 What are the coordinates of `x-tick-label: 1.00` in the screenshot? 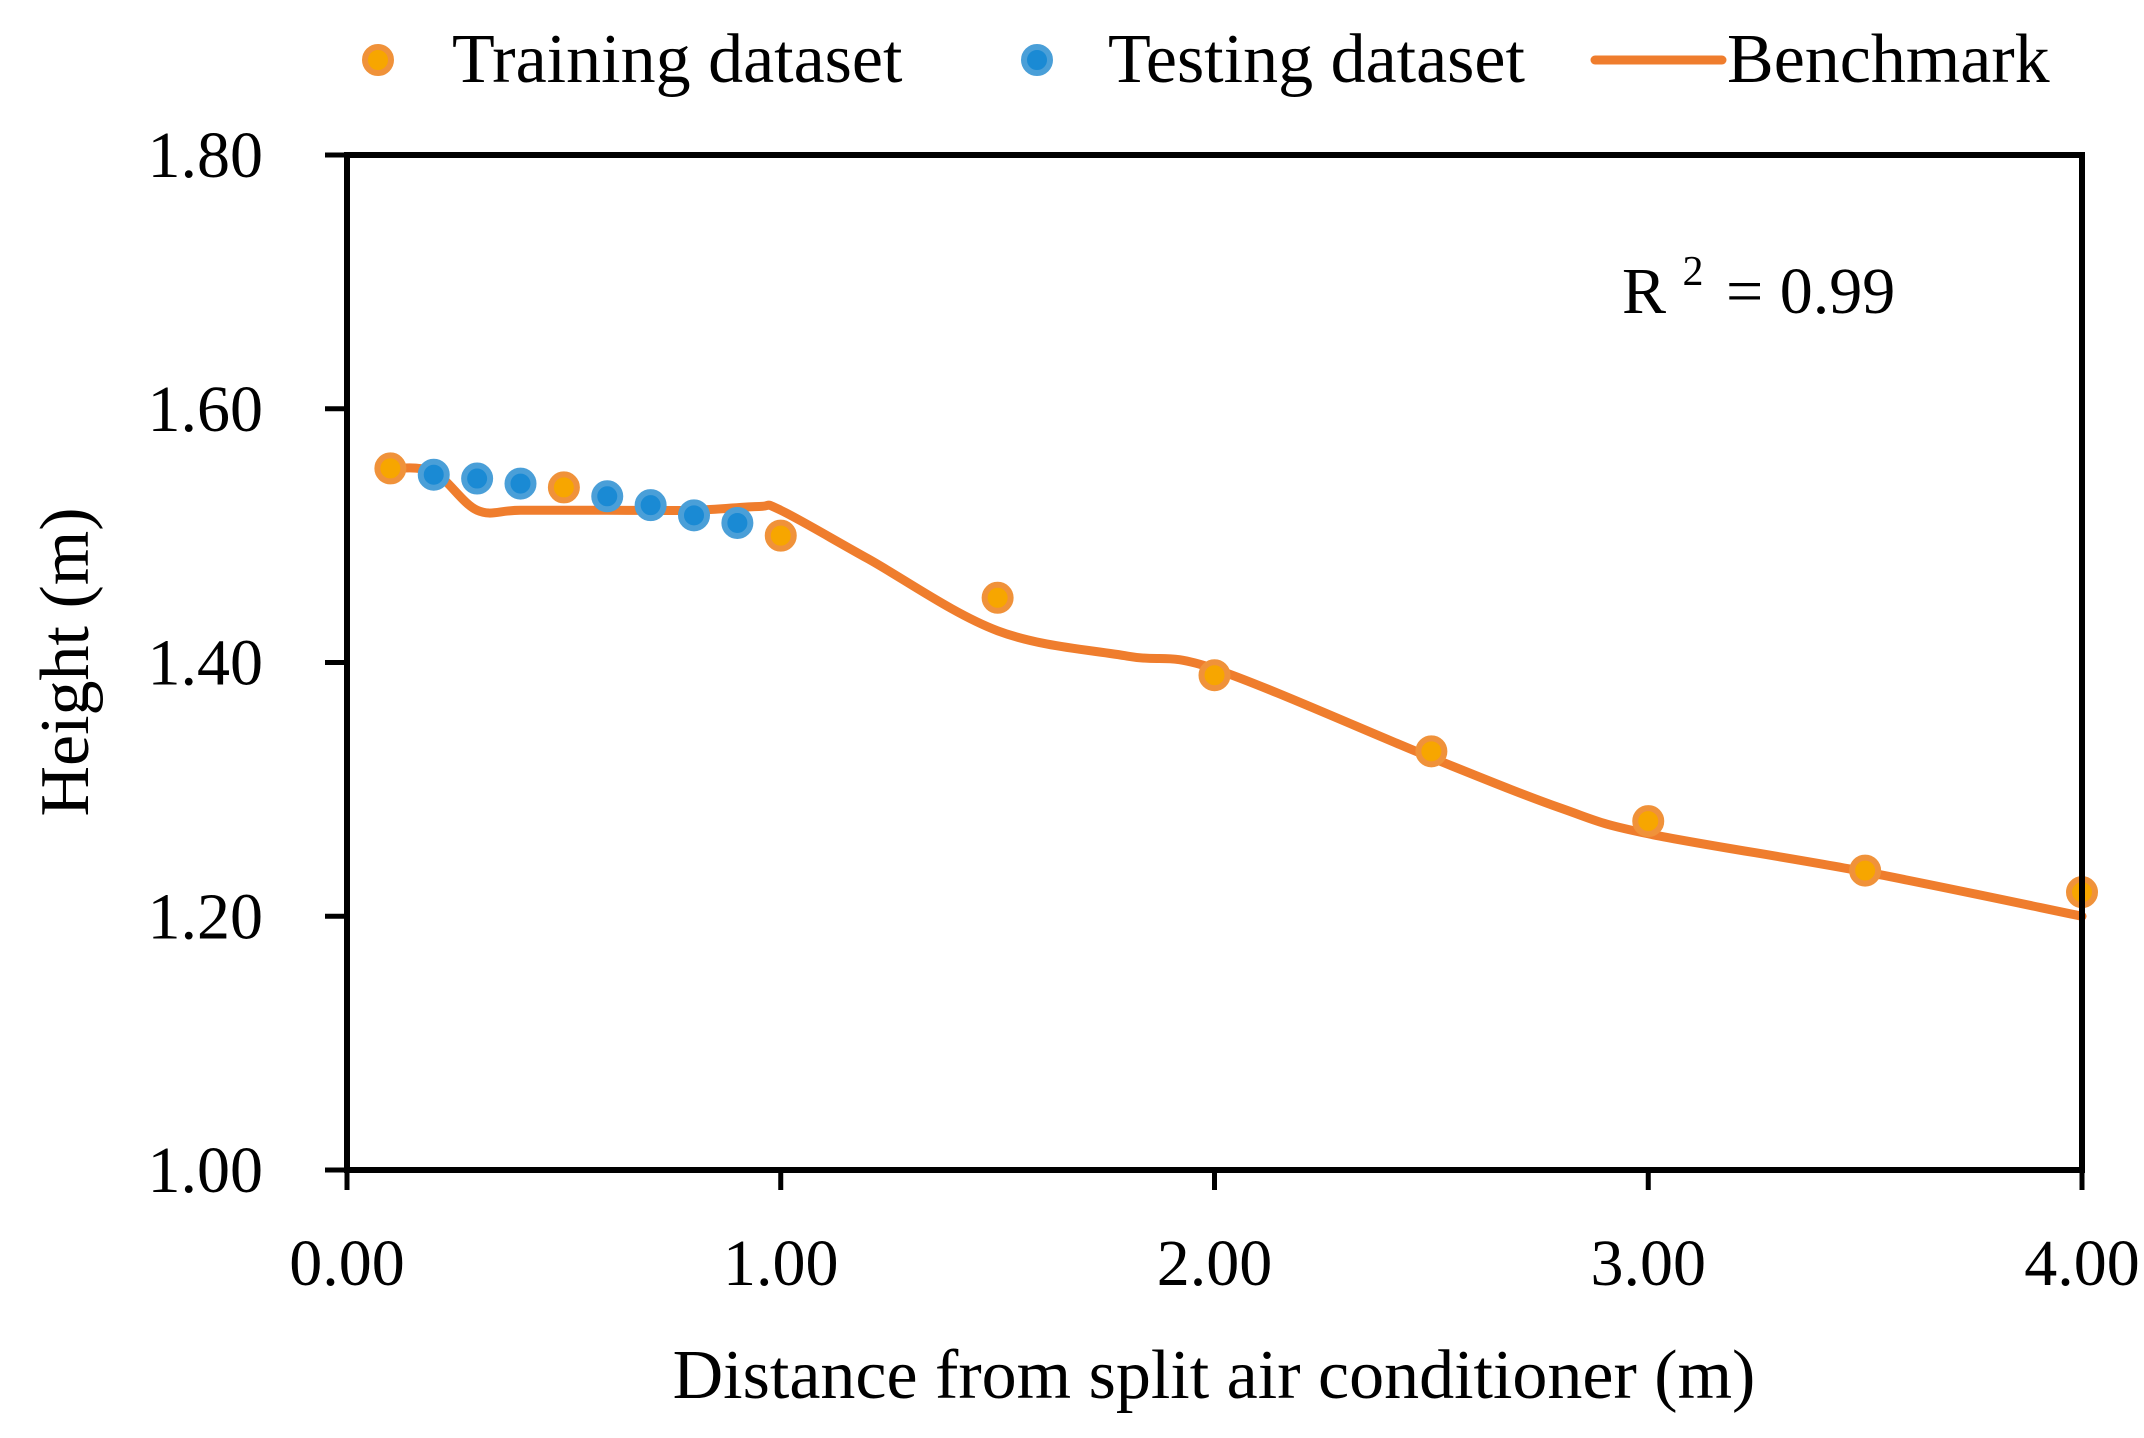 It's located at (781, 1263).